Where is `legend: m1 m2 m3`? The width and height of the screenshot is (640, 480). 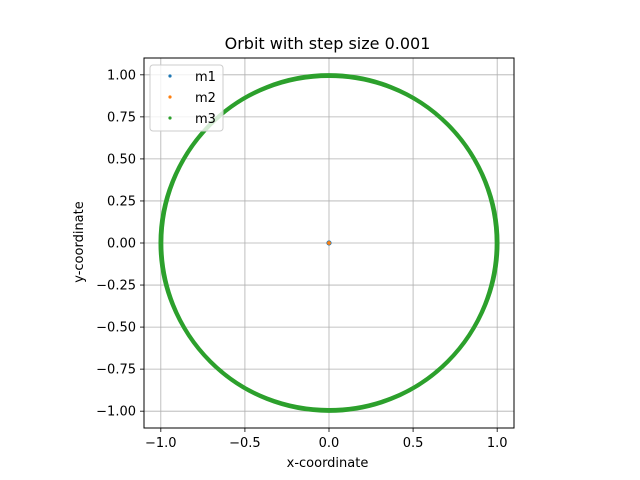
legend: m1 m2 m3 is located at coordinates (186, 98).